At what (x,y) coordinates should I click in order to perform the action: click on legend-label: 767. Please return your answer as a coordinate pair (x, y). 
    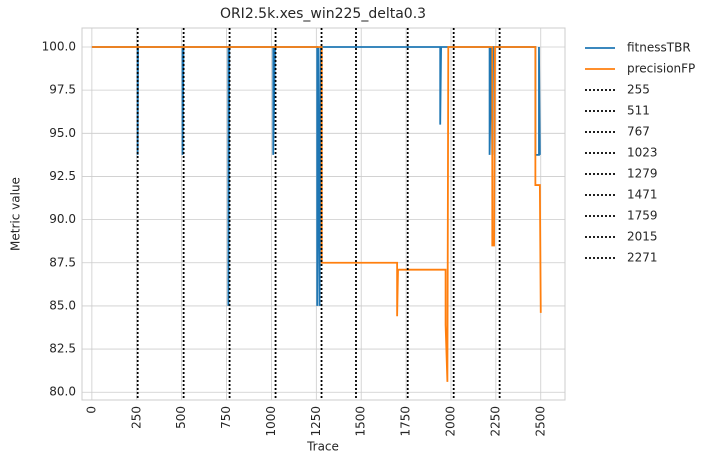
    Looking at the image, I should click on (638, 132).